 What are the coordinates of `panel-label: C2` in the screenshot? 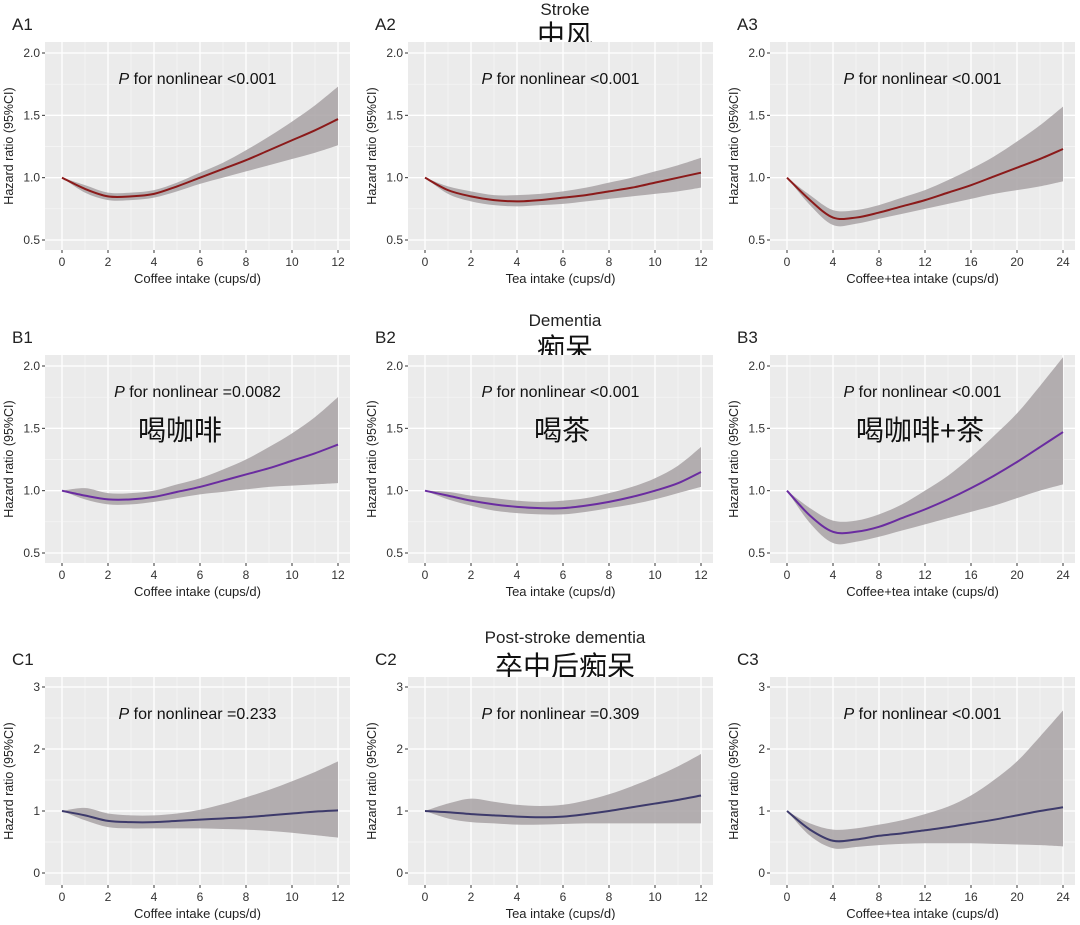 It's located at (386, 659).